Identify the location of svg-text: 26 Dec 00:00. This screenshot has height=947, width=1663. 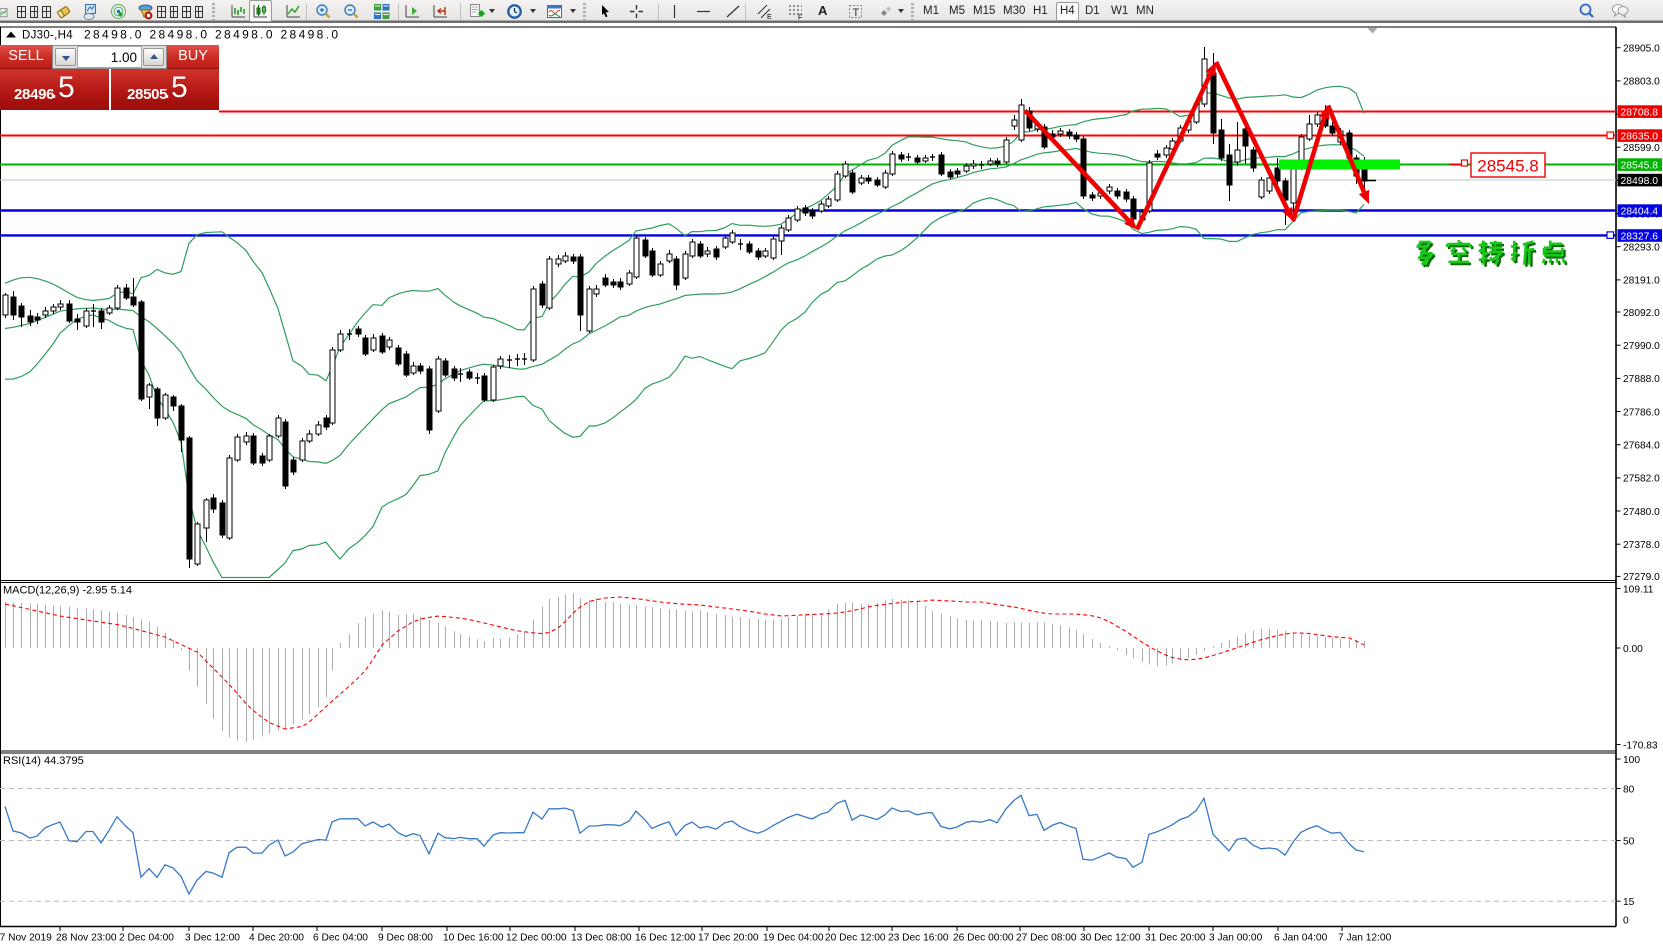
(983, 938).